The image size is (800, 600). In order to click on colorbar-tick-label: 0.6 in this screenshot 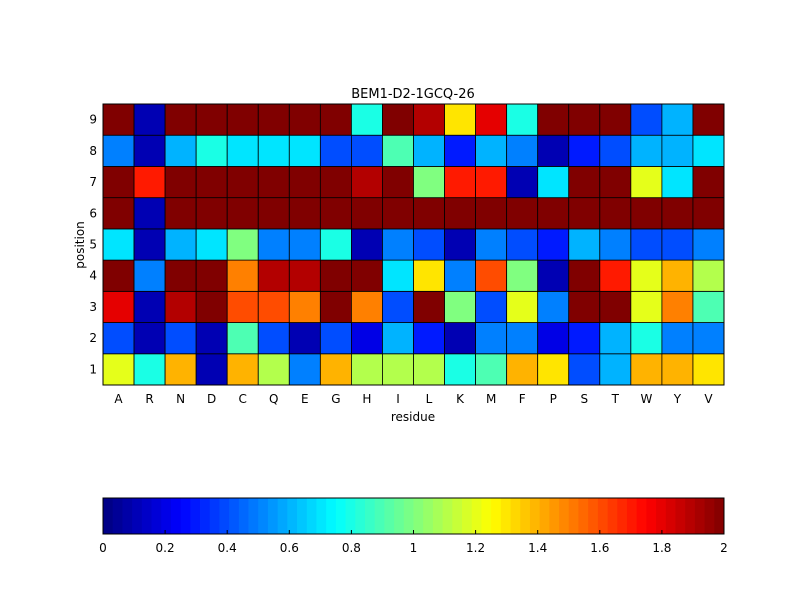, I will do `click(289, 548)`.